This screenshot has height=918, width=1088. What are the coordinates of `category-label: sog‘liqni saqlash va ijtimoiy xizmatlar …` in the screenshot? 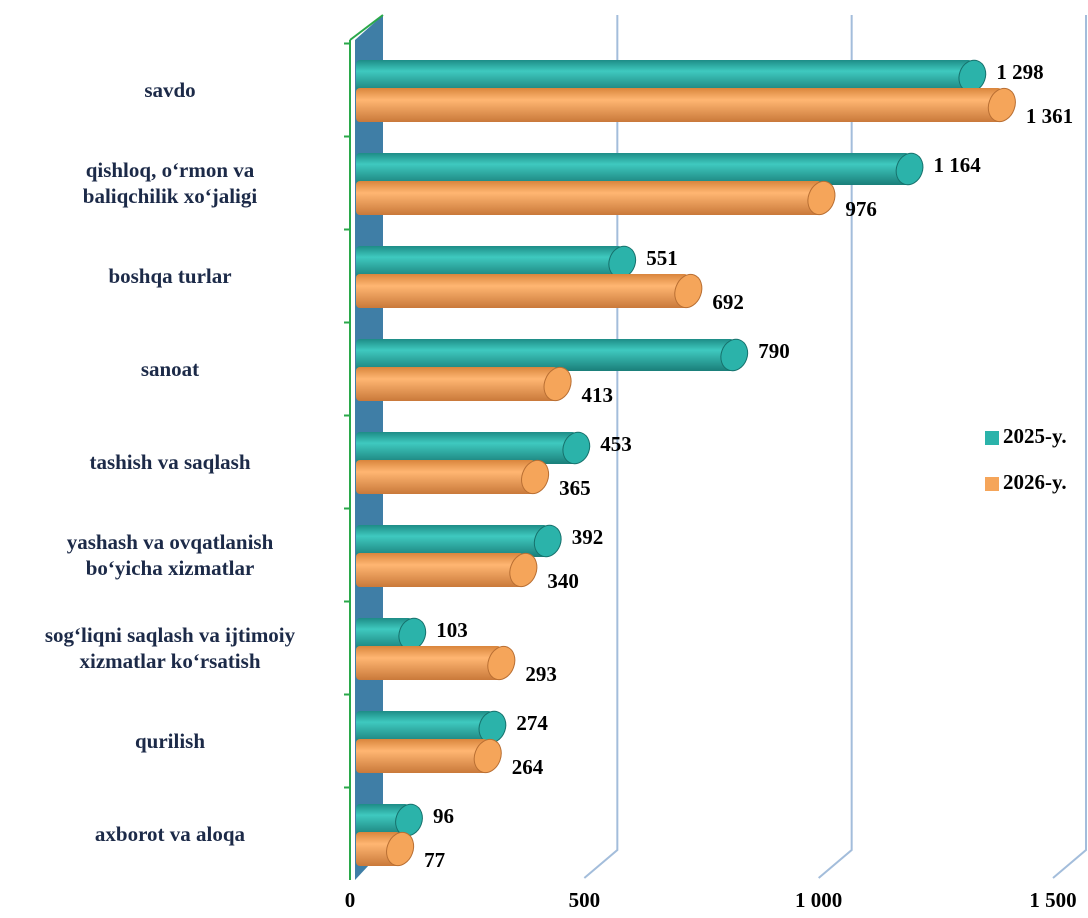 It's located at (170, 648).